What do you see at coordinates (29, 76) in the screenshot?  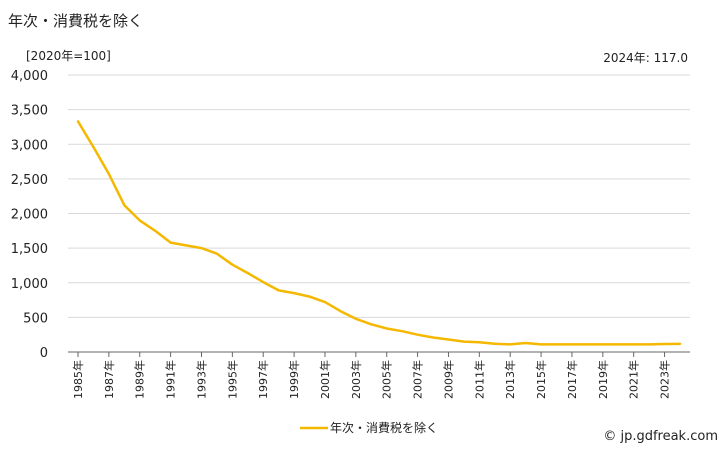 I see `y-tick-label: 4,000` at bounding box center [29, 76].